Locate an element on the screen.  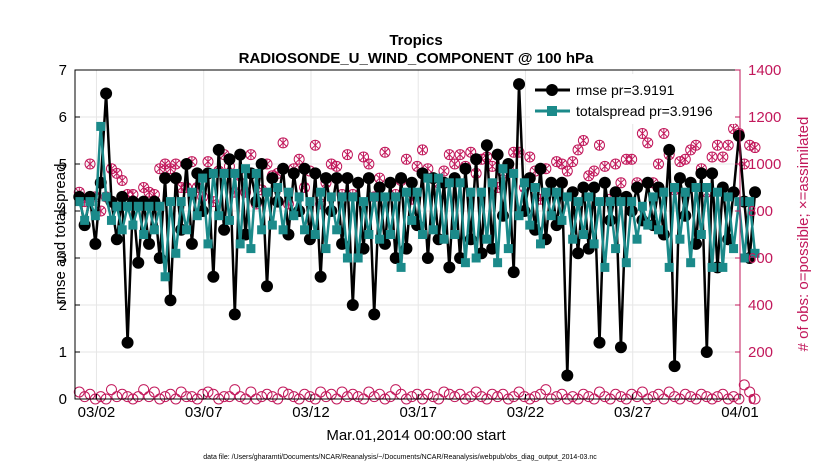
y-tick-label-left: 1 is located at coordinates (63, 352).